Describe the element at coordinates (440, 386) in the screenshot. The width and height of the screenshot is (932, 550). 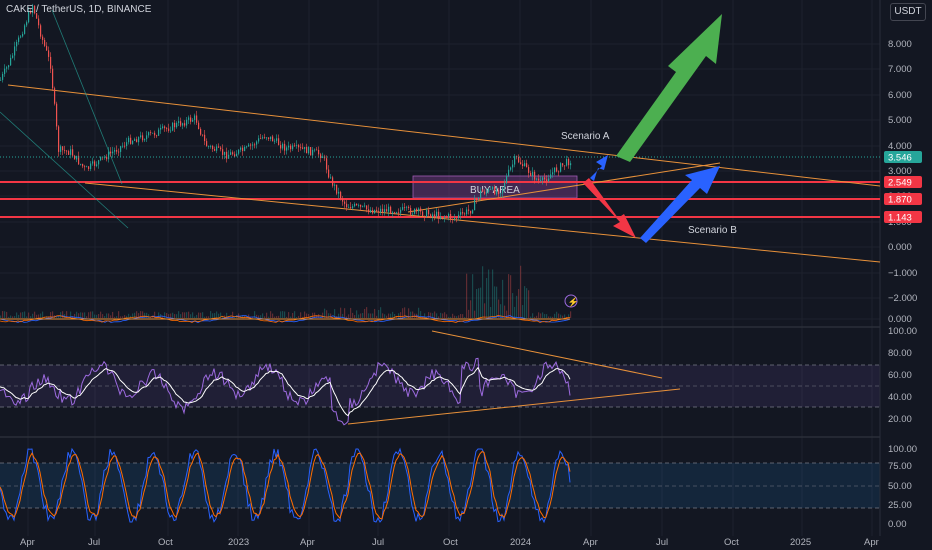
I see `rsi-band` at that location.